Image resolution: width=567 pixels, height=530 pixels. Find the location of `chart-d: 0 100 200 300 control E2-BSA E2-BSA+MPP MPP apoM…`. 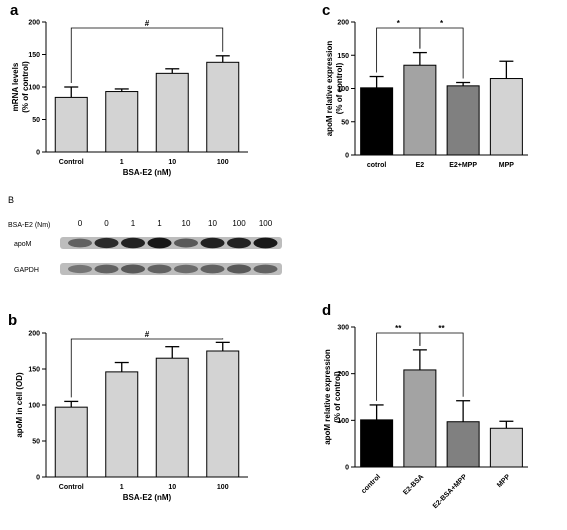

chart-d: 0 100 200 300 control E2-BSA E2-BSA+MPP MPP apoM… is located at coordinates (425, 417).